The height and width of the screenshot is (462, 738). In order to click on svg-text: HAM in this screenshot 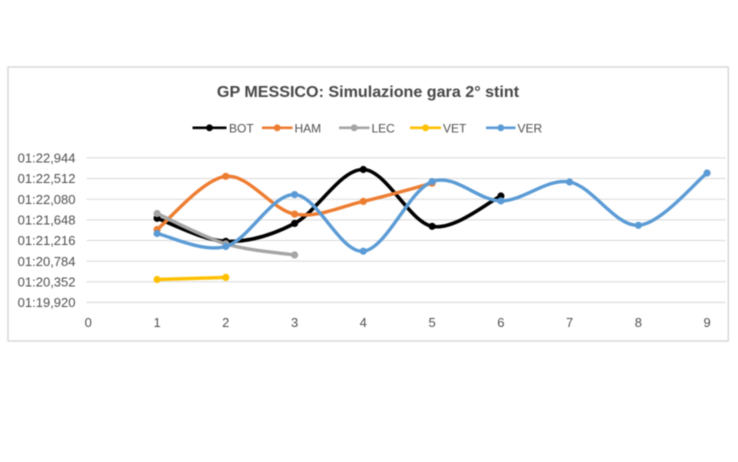, I will do `click(308, 128)`.